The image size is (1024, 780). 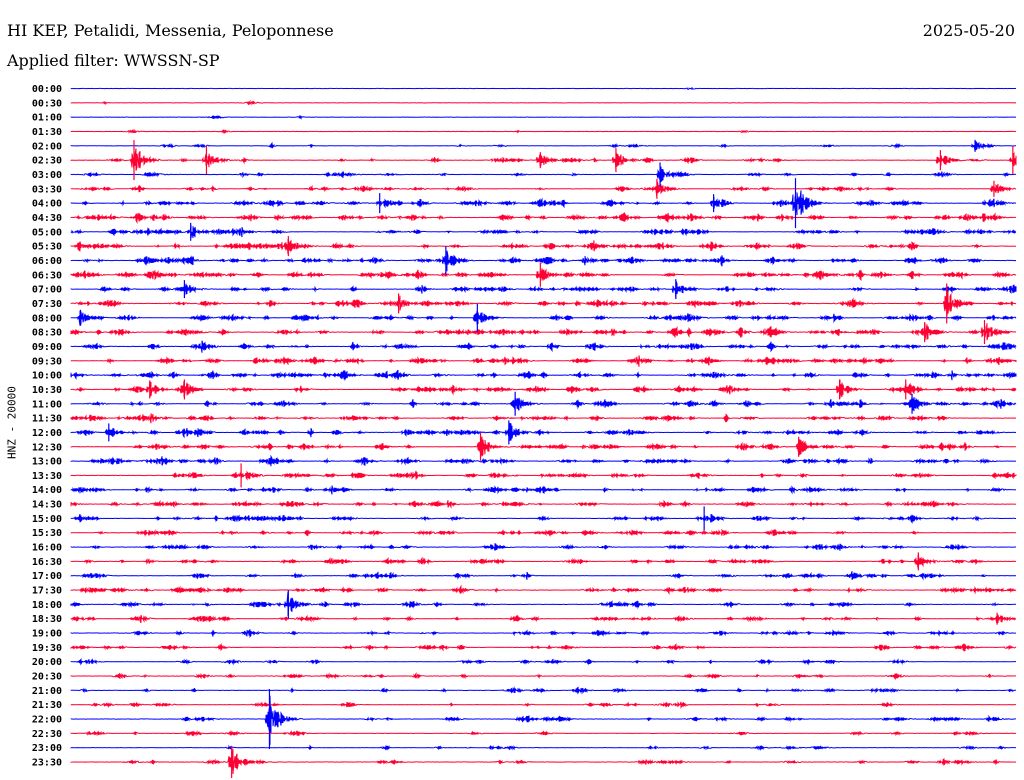 What do you see at coordinates (47, 275) in the screenshot?
I see `row-time-label: 06:30` at bounding box center [47, 275].